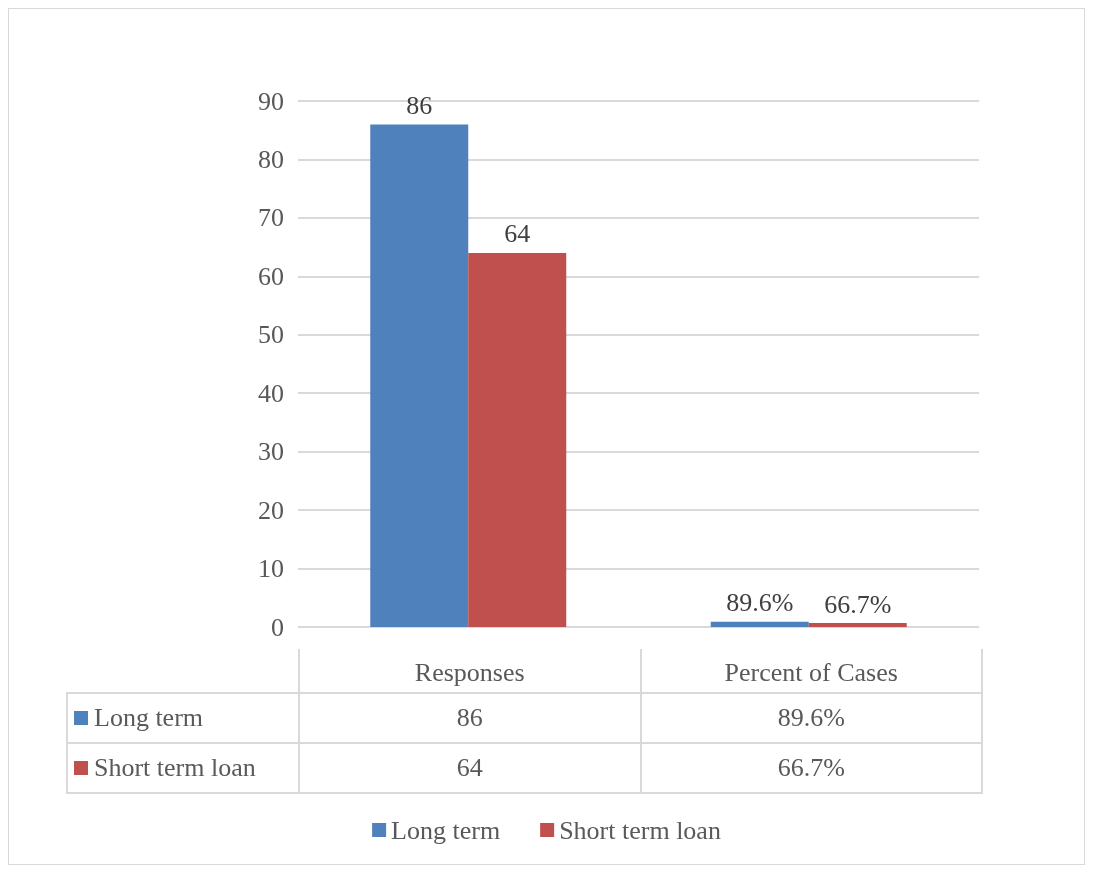  Describe the element at coordinates (271, 276) in the screenshot. I see `y-tick-label: 60` at that location.